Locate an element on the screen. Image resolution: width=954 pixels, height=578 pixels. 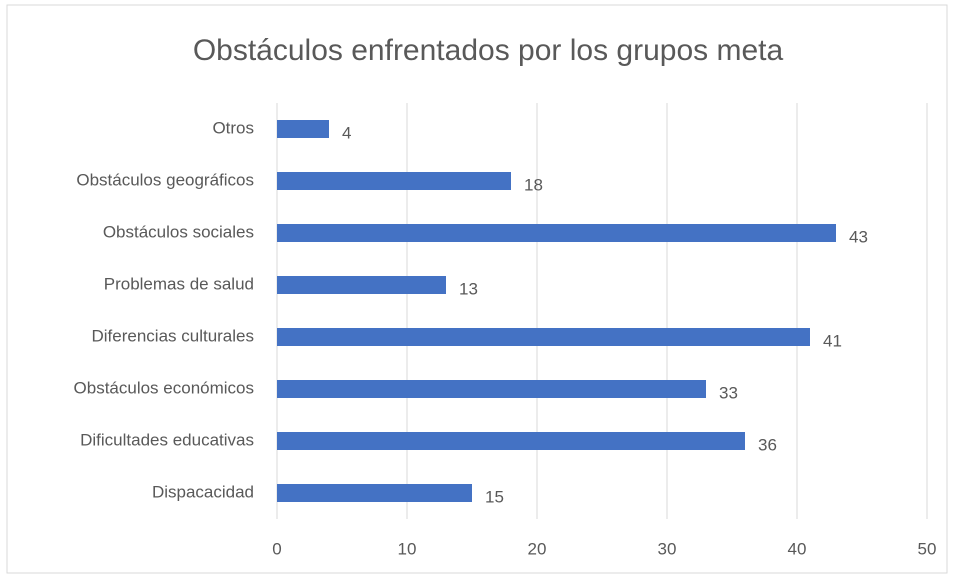
y-tick-label: Otros is located at coordinates (233, 127).